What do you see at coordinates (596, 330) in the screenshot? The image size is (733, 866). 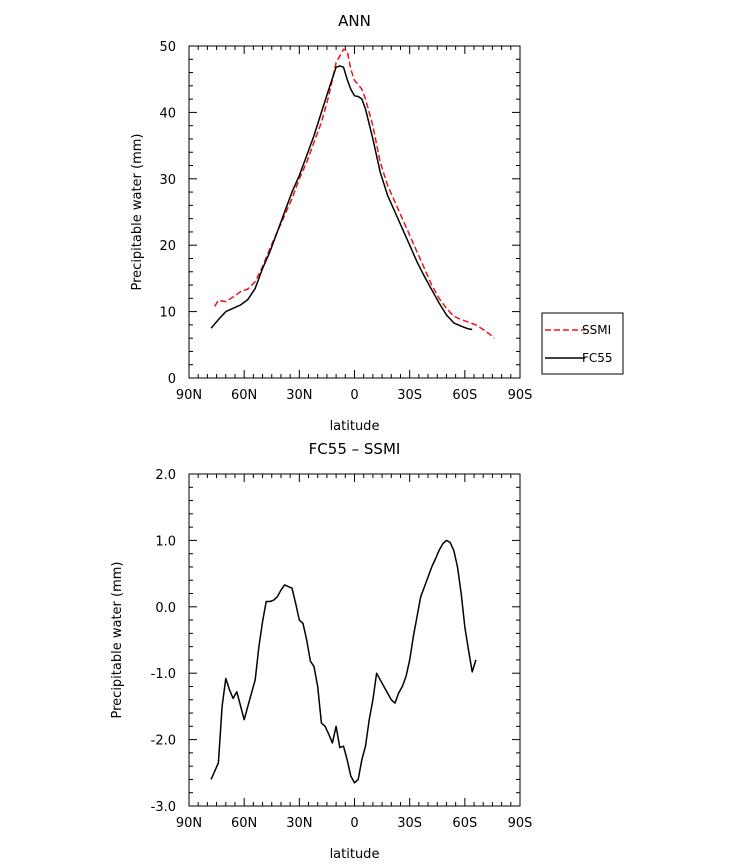 I see `legend-label-ssmi: SSMI` at bounding box center [596, 330].